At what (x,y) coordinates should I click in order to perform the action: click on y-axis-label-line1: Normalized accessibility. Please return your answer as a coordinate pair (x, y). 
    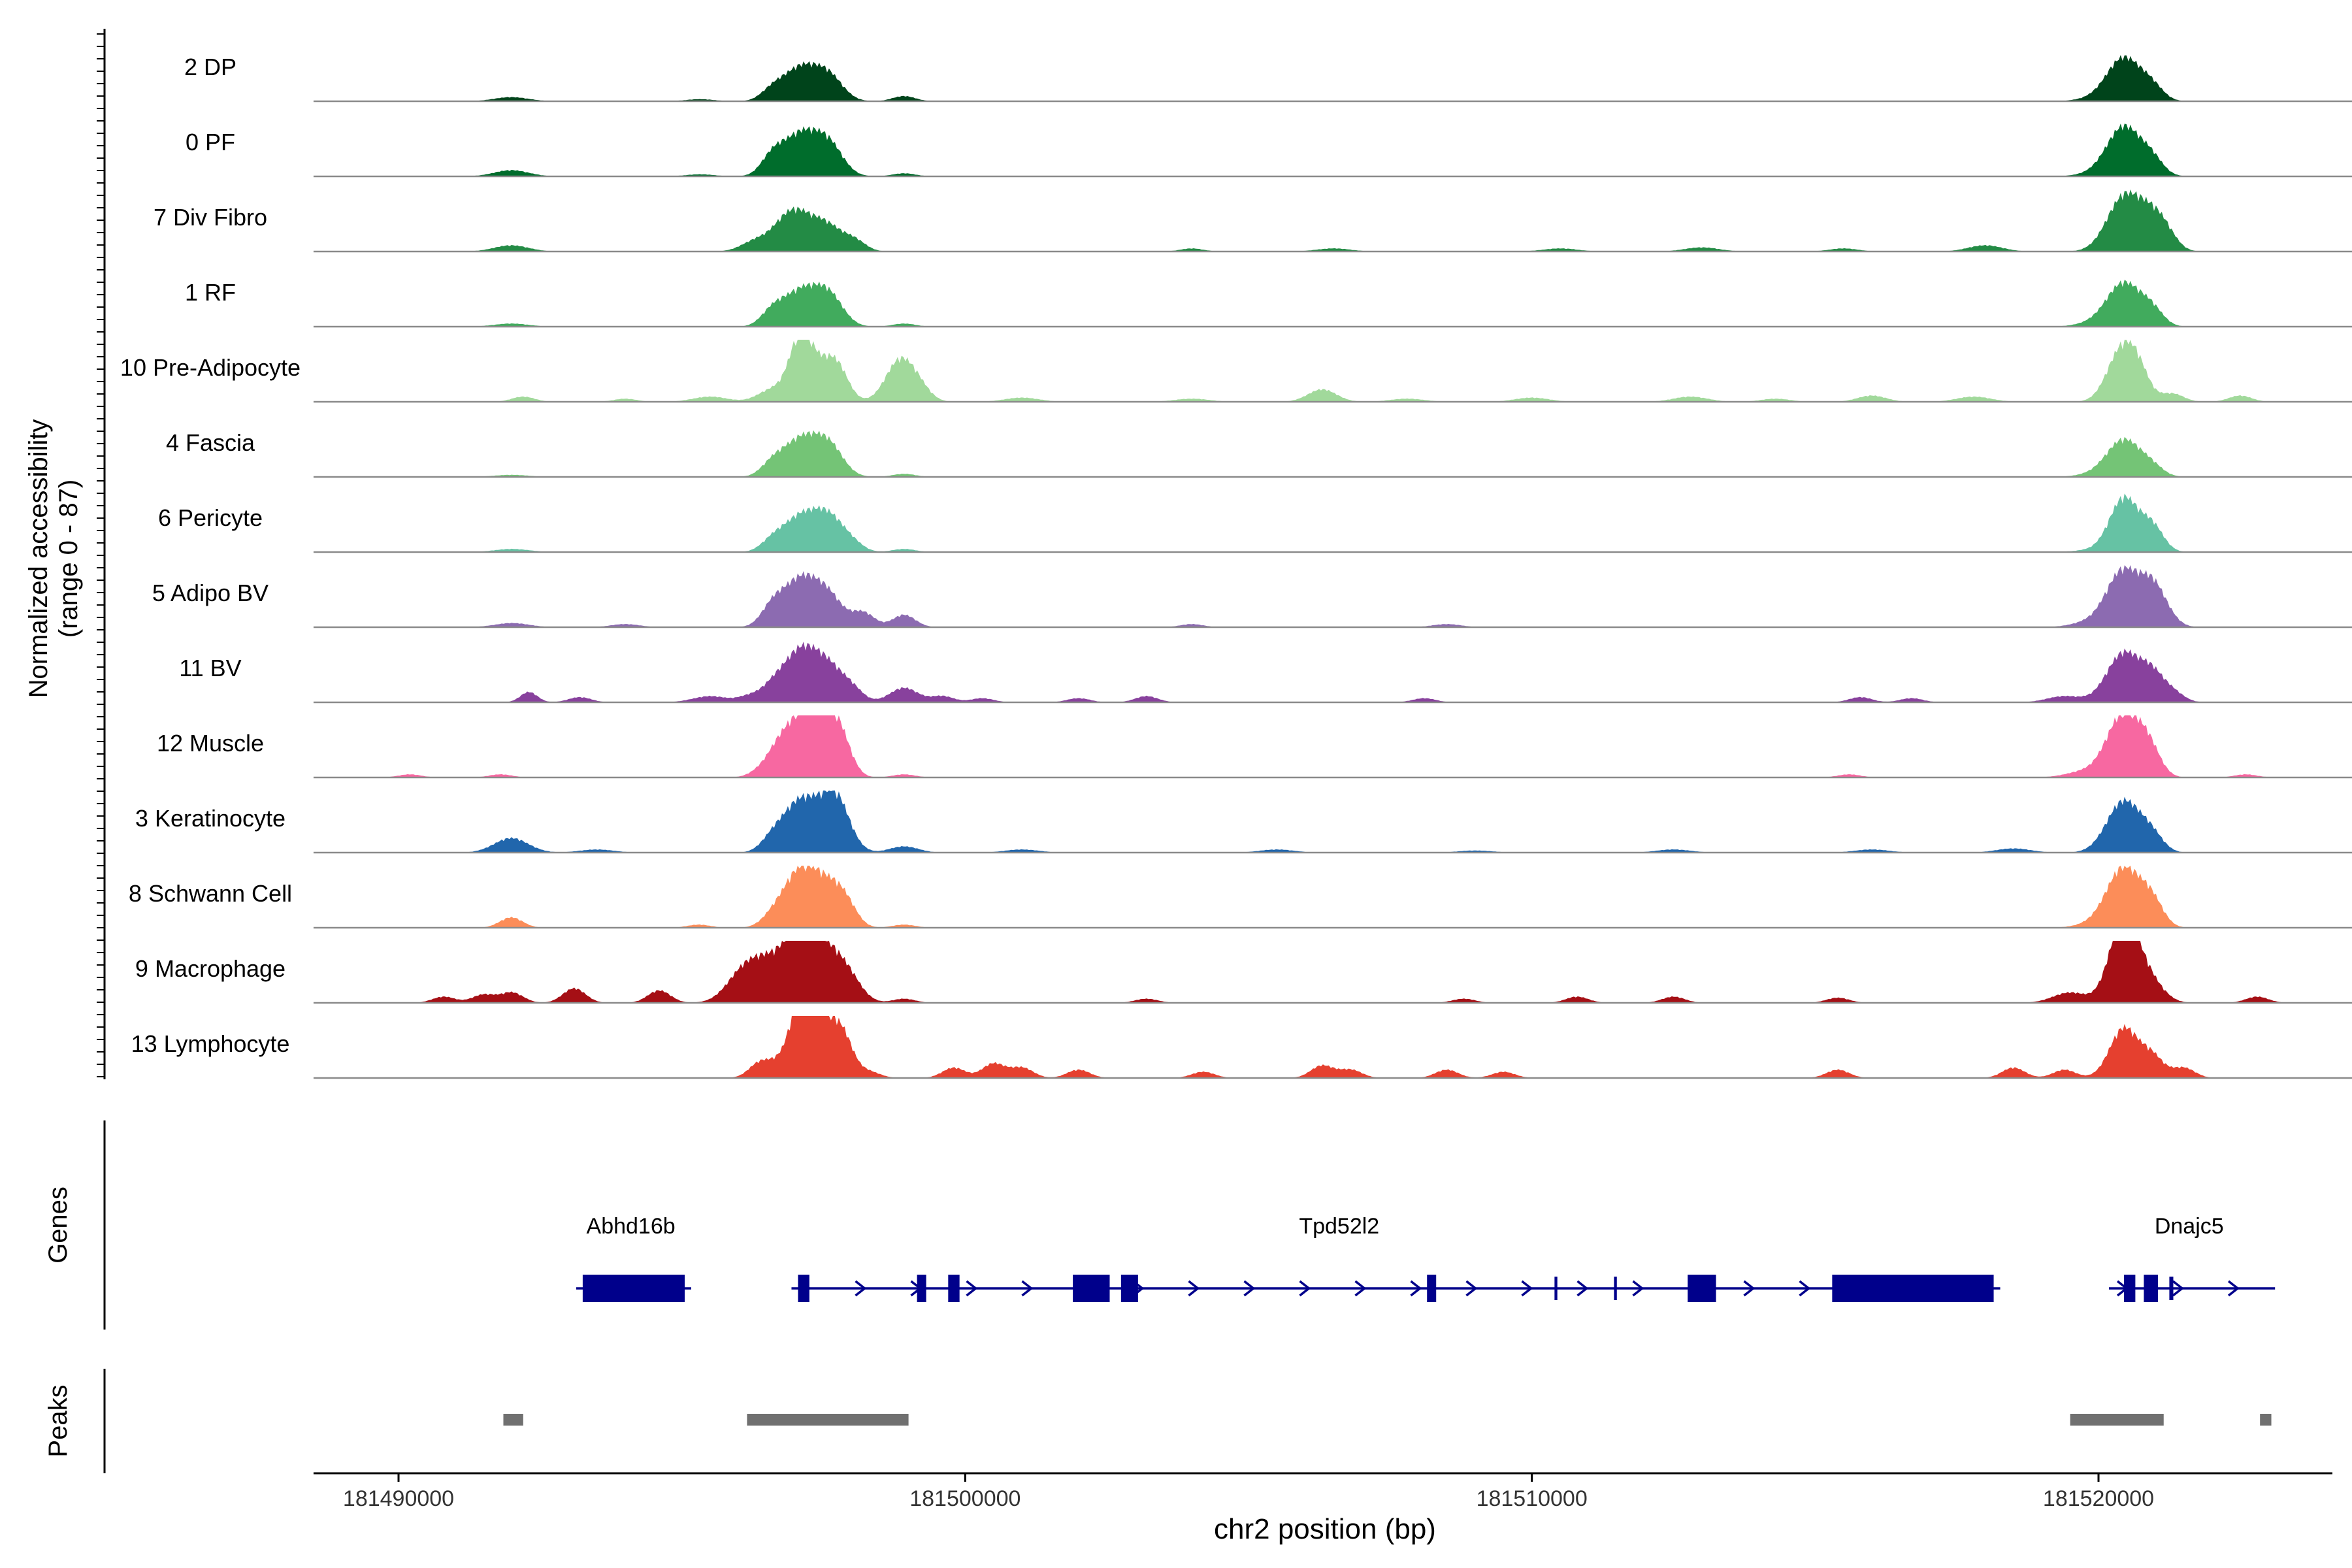
    Looking at the image, I should click on (38, 558).